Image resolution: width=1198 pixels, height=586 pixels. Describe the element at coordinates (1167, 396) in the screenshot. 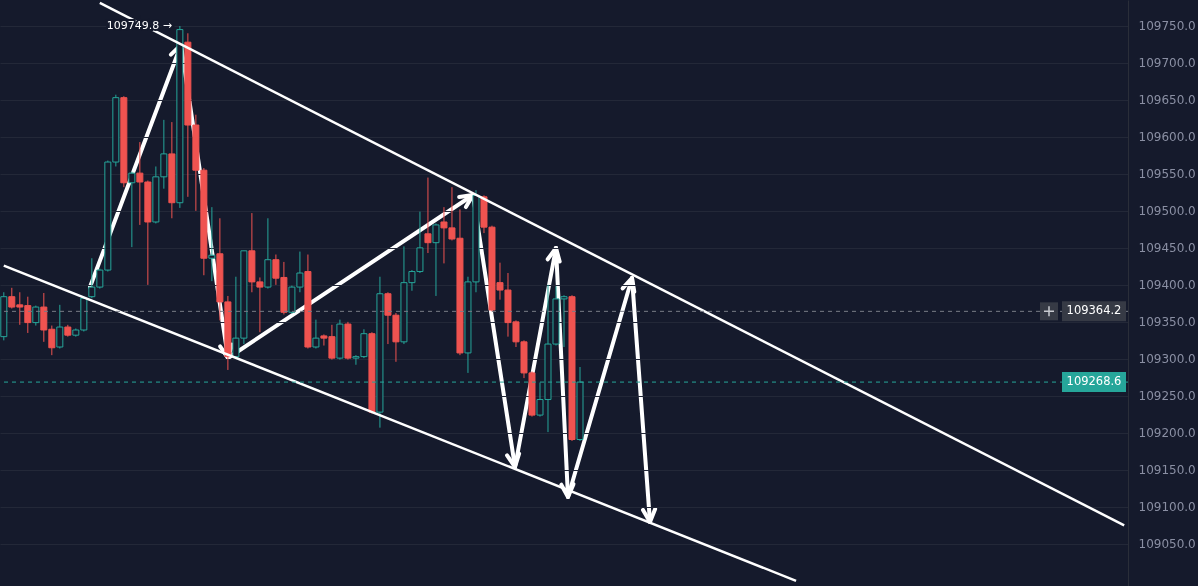

I see `y-tick-label: 109250.0` at that location.